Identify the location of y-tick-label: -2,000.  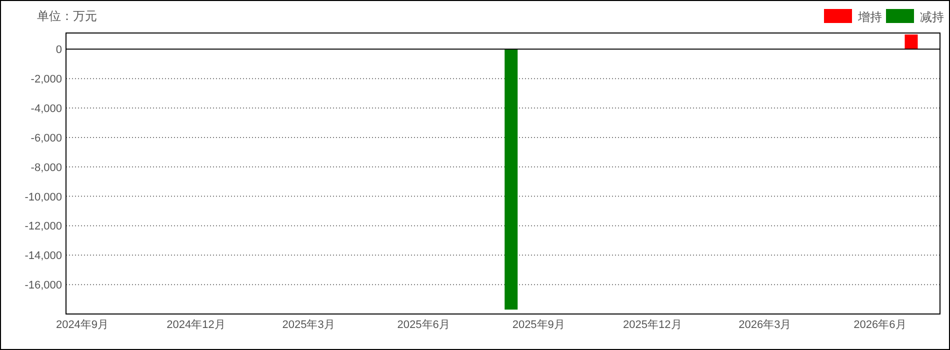
(46, 80).